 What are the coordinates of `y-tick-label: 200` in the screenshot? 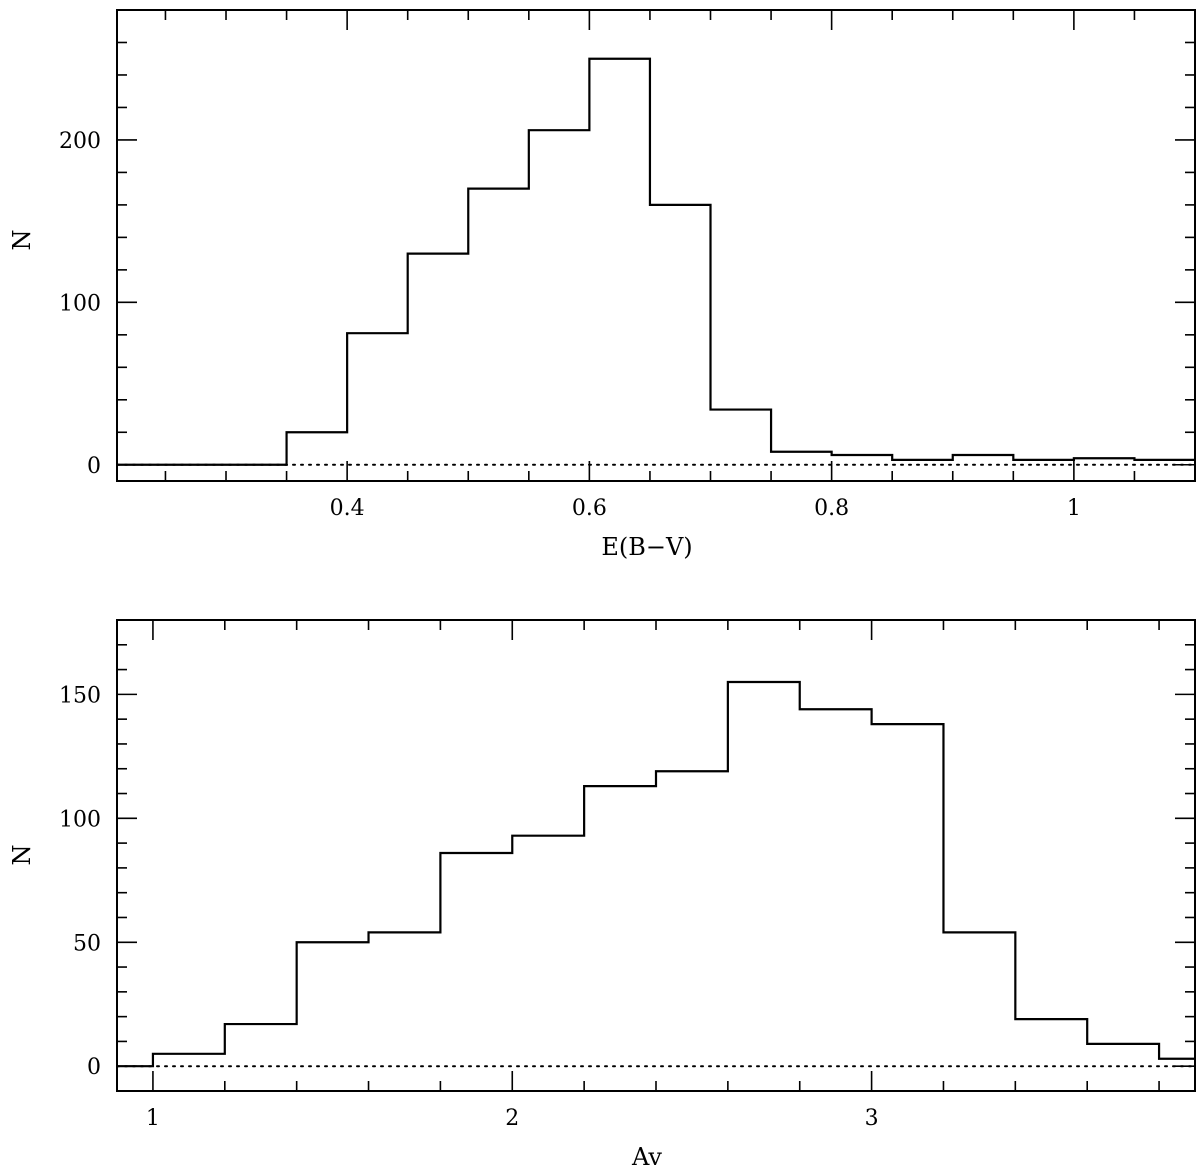 It's located at (80, 141).